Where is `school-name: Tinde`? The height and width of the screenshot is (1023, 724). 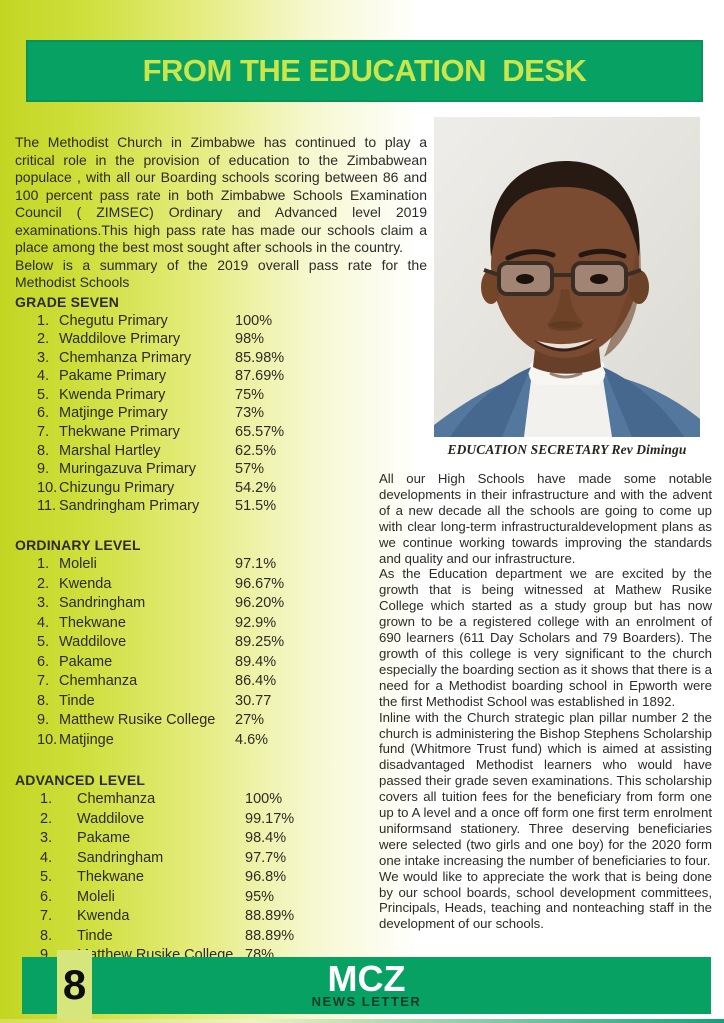
school-name: Tinde is located at coordinates (95, 935).